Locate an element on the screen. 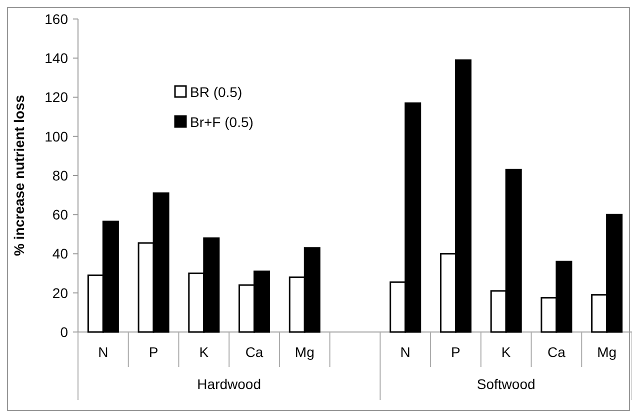 Image resolution: width=632 pixels, height=413 pixels. text: Hardwood is located at coordinates (229, 384).